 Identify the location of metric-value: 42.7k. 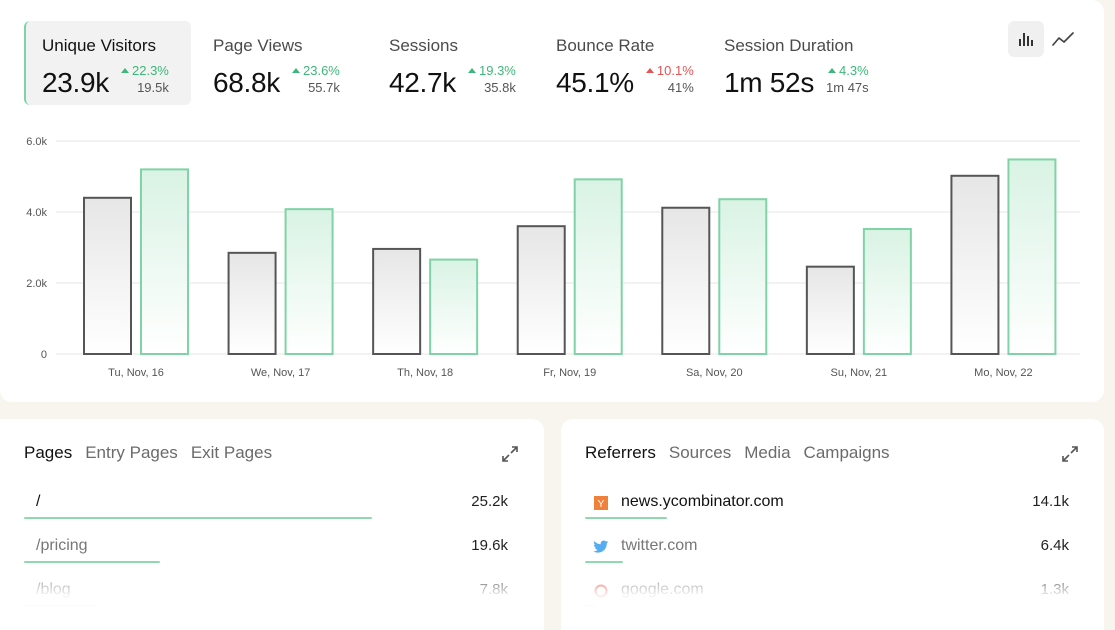
(422, 82).